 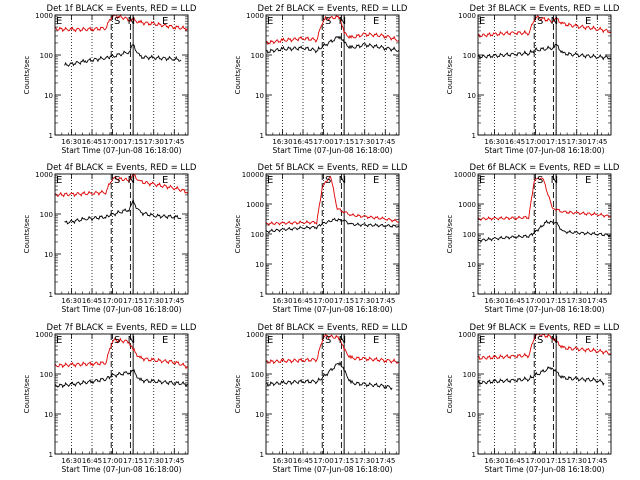 What do you see at coordinates (333, 168) in the screenshot?
I see `panel-title: Det 5f BLACK = Events, RED = LLD` at bounding box center [333, 168].